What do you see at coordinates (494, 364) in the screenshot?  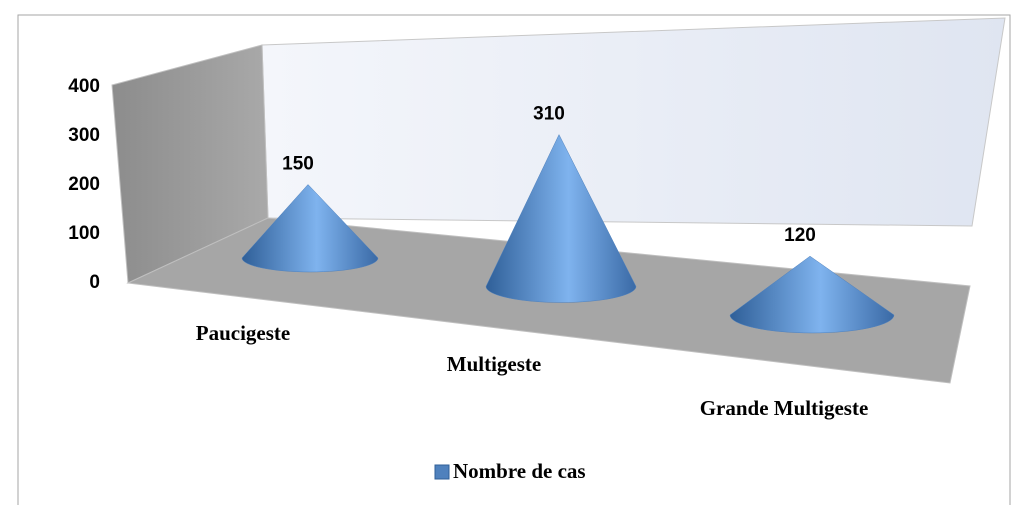 I see `x-tick-label: Multigeste` at bounding box center [494, 364].